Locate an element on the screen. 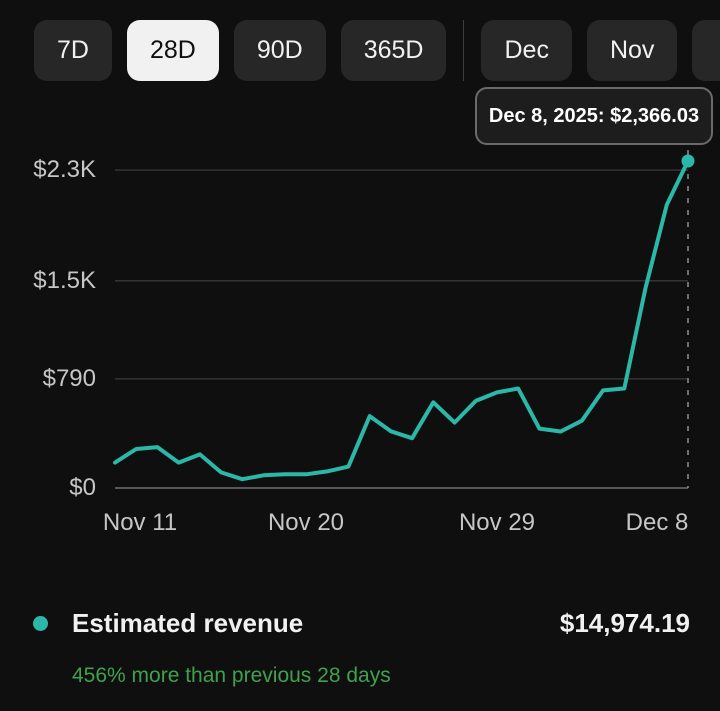  x-tick-label: Nov 29 is located at coordinates (497, 522).